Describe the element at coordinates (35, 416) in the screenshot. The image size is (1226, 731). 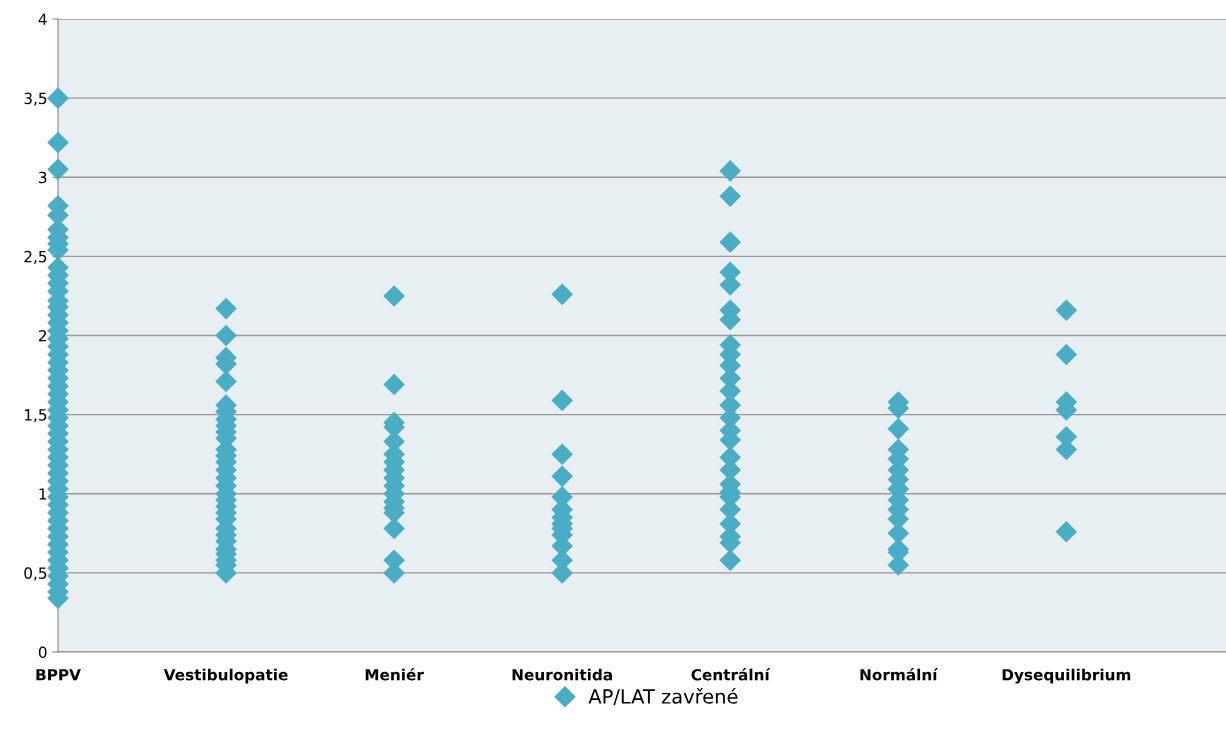
I see `y-tick-label: 1,5` at that location.